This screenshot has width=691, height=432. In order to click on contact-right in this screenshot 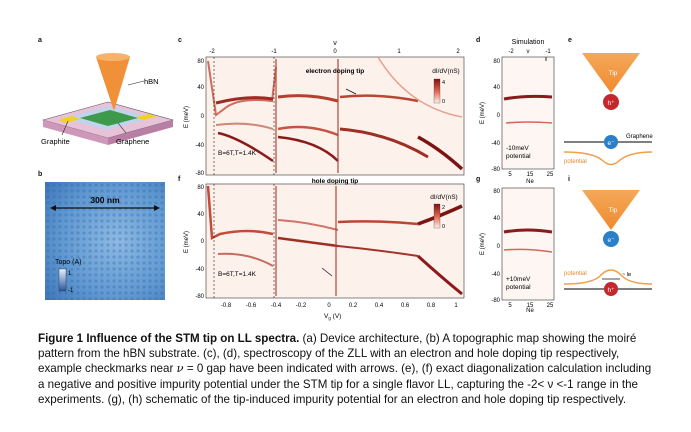, I will do `click(146, 117)`.